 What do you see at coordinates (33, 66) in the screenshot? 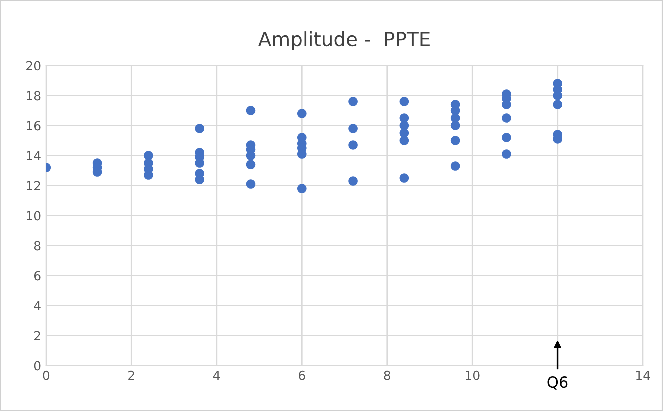
I see `y-tick-label: 20` at bounding box center [33, 66].